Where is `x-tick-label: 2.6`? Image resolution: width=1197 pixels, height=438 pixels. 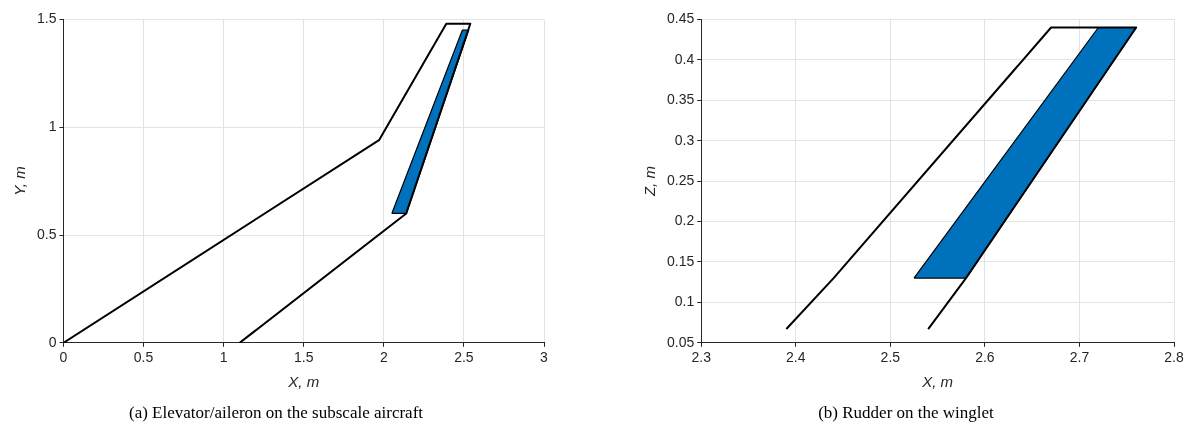
x-tick-label: 2.6 is located at coordinates (985, 357).